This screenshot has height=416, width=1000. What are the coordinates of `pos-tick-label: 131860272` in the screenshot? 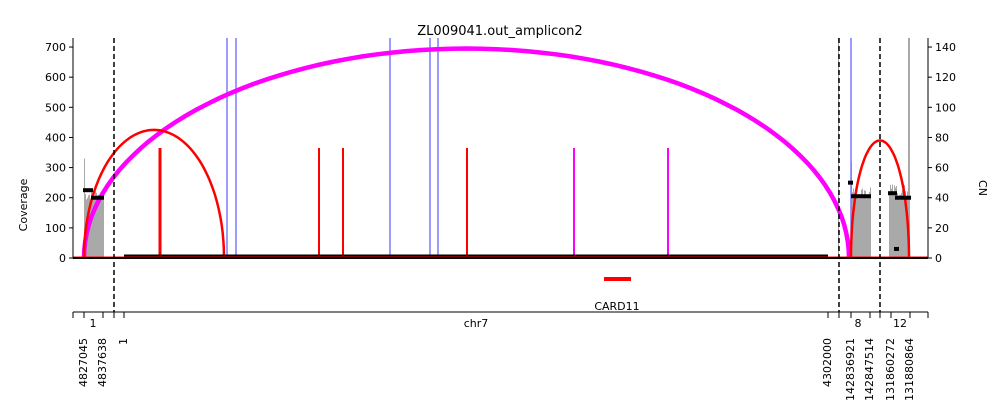 It's located at (890, 369).